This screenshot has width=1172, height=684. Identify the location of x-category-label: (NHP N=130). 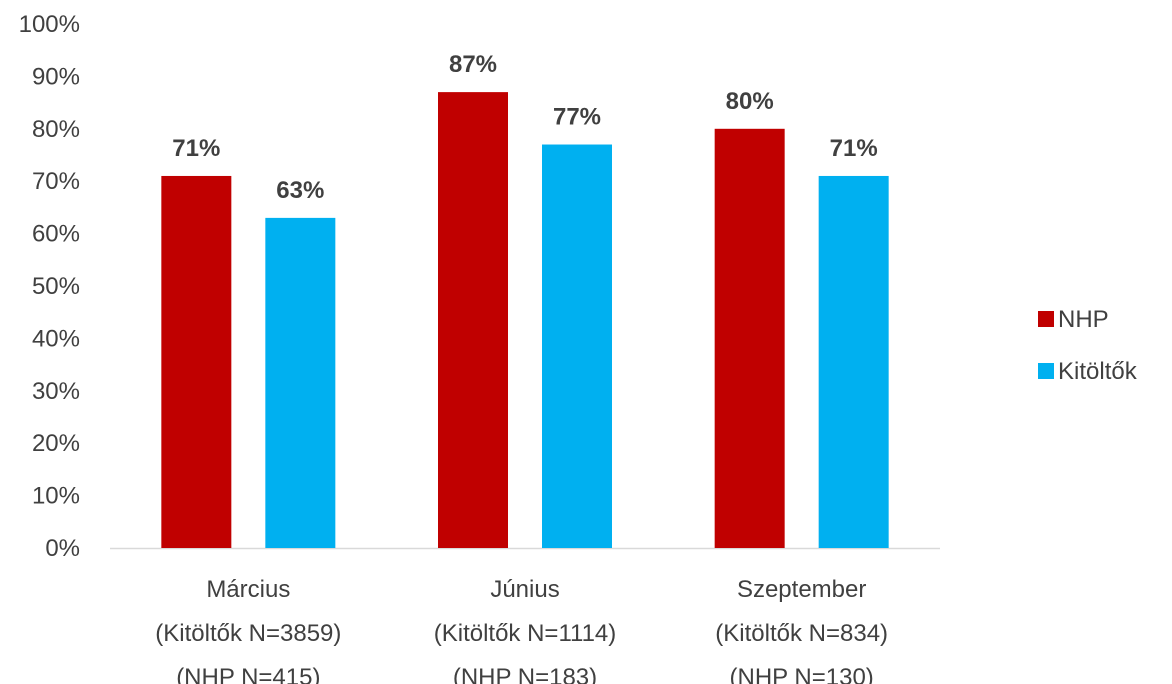
(802, 674).